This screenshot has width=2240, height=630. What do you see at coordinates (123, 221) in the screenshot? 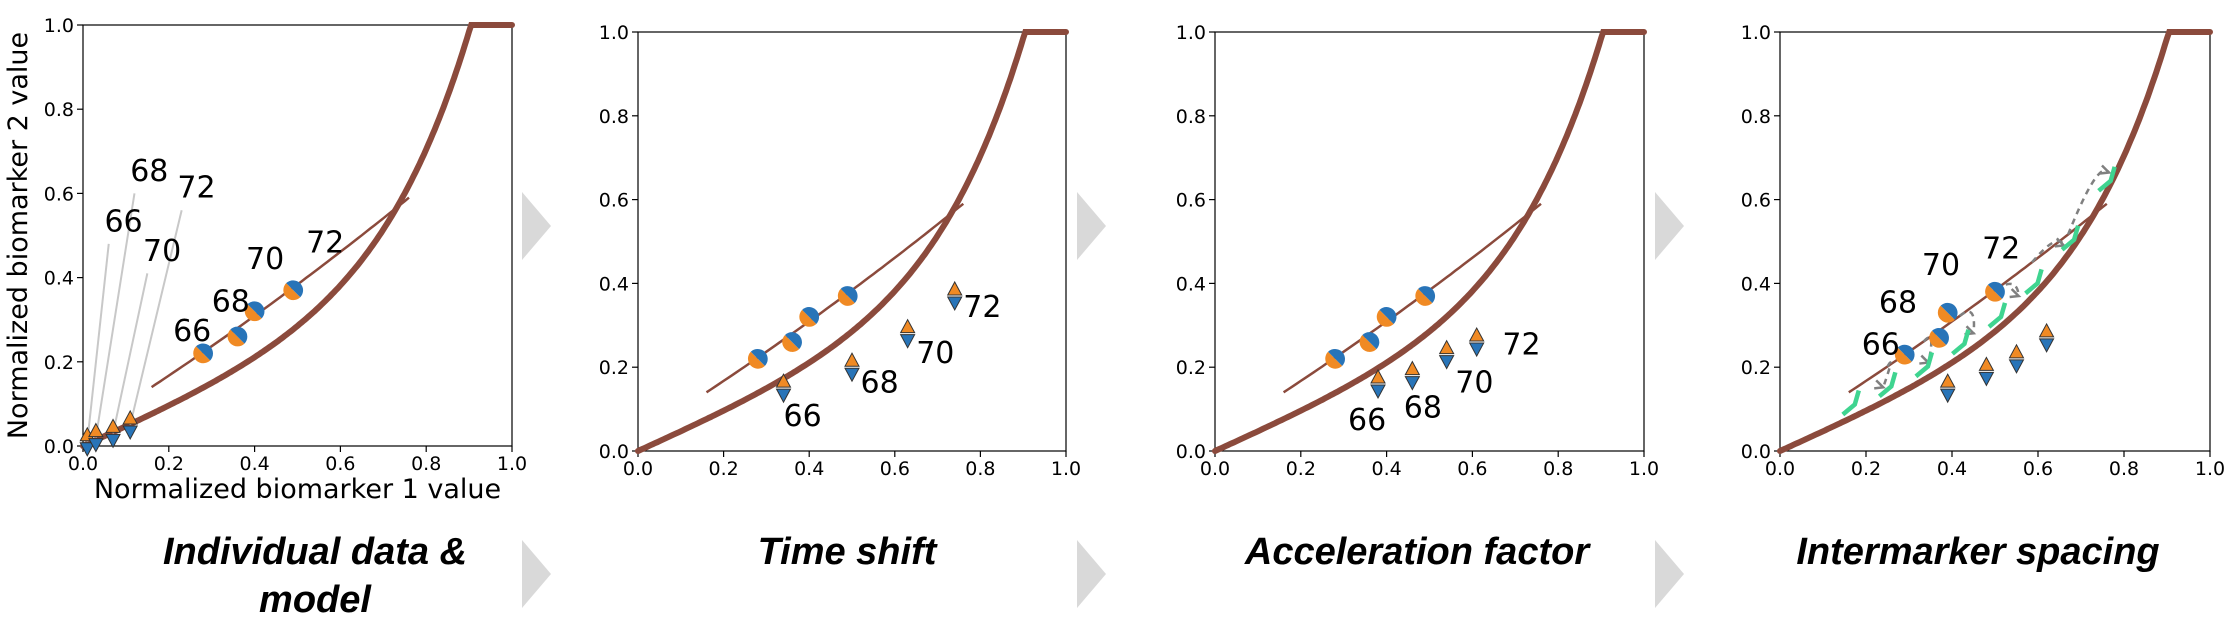
I see `triangle-age-label: 66` at bounding box center [123, 221].